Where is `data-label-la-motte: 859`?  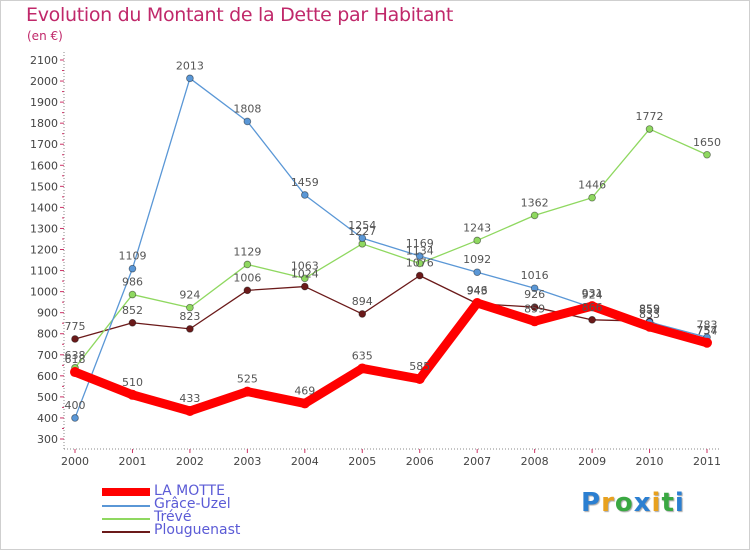
data-label-la-motte: 859 is located at coordinates (534, 308).